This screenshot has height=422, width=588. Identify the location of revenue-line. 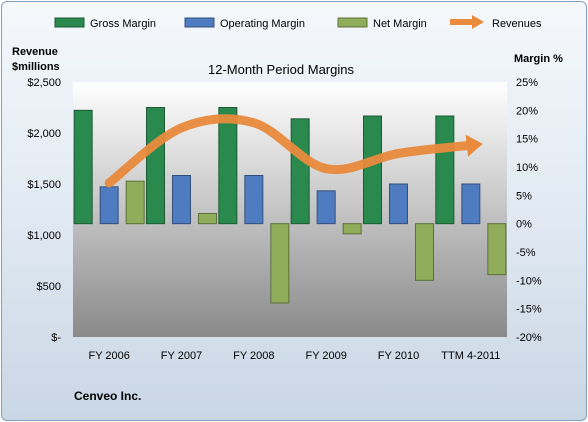
(290, 151).